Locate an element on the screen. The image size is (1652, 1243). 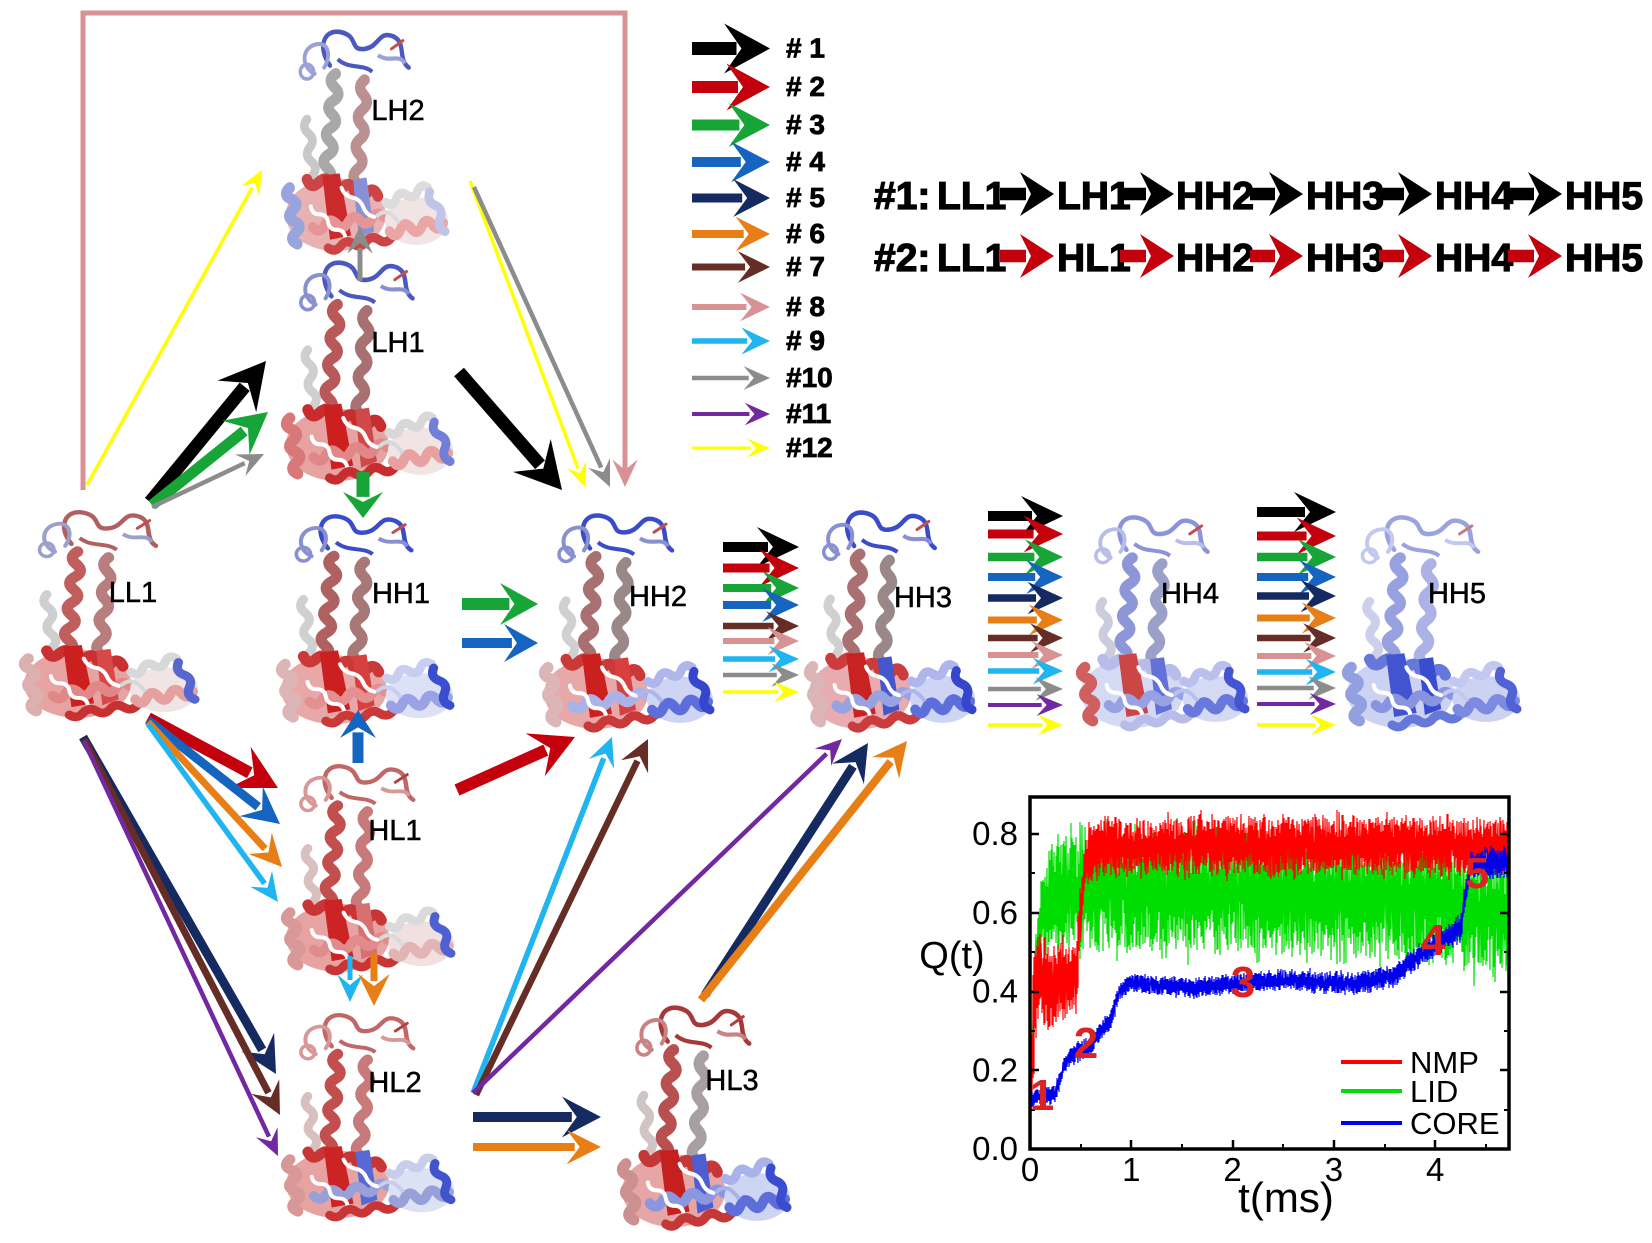
svg-text: #11 is located at coordinates (808, 413).